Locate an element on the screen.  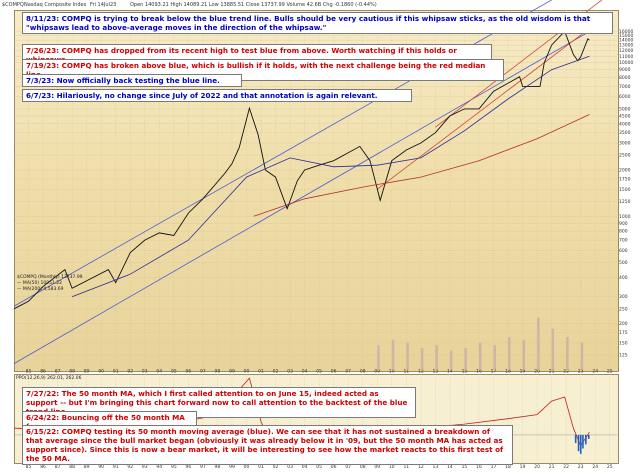
x-tick-label: 18 is located at coordinates (508, 372).